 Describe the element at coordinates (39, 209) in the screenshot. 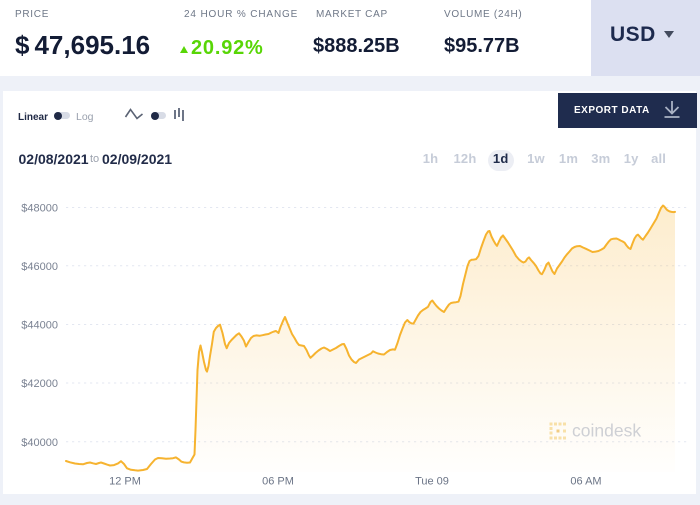

I see `svg-text: $48000` at that location.